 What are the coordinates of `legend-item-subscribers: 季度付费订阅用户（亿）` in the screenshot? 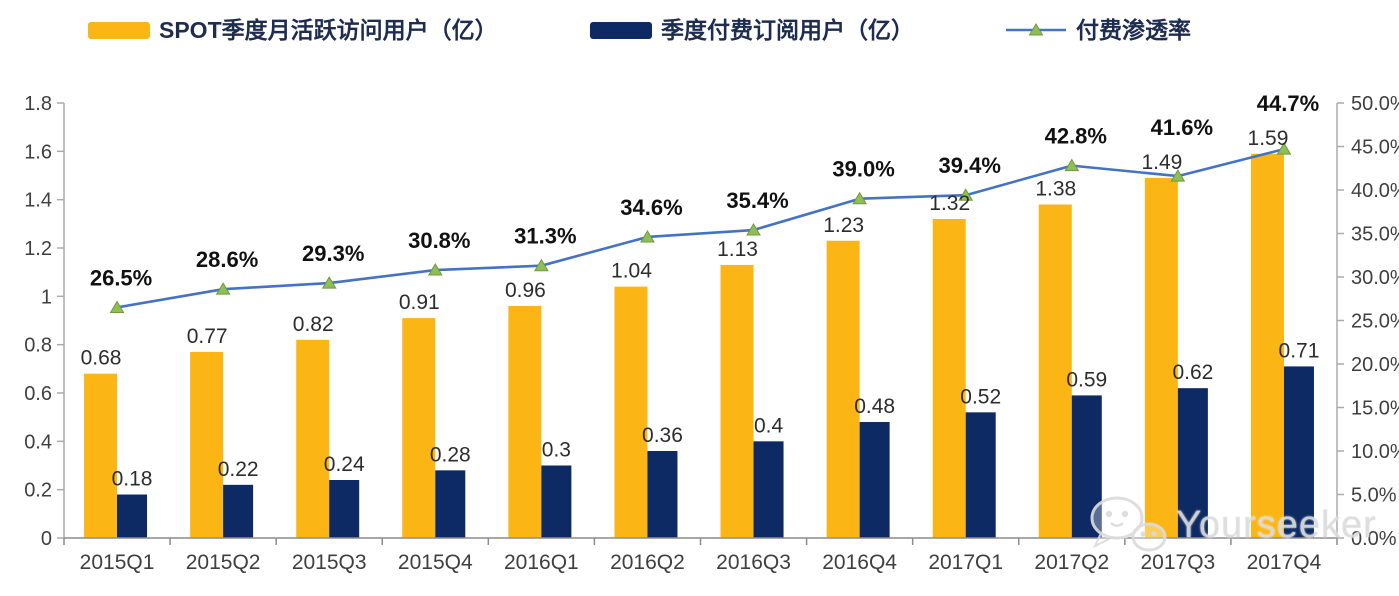 It's located at (752, 30).